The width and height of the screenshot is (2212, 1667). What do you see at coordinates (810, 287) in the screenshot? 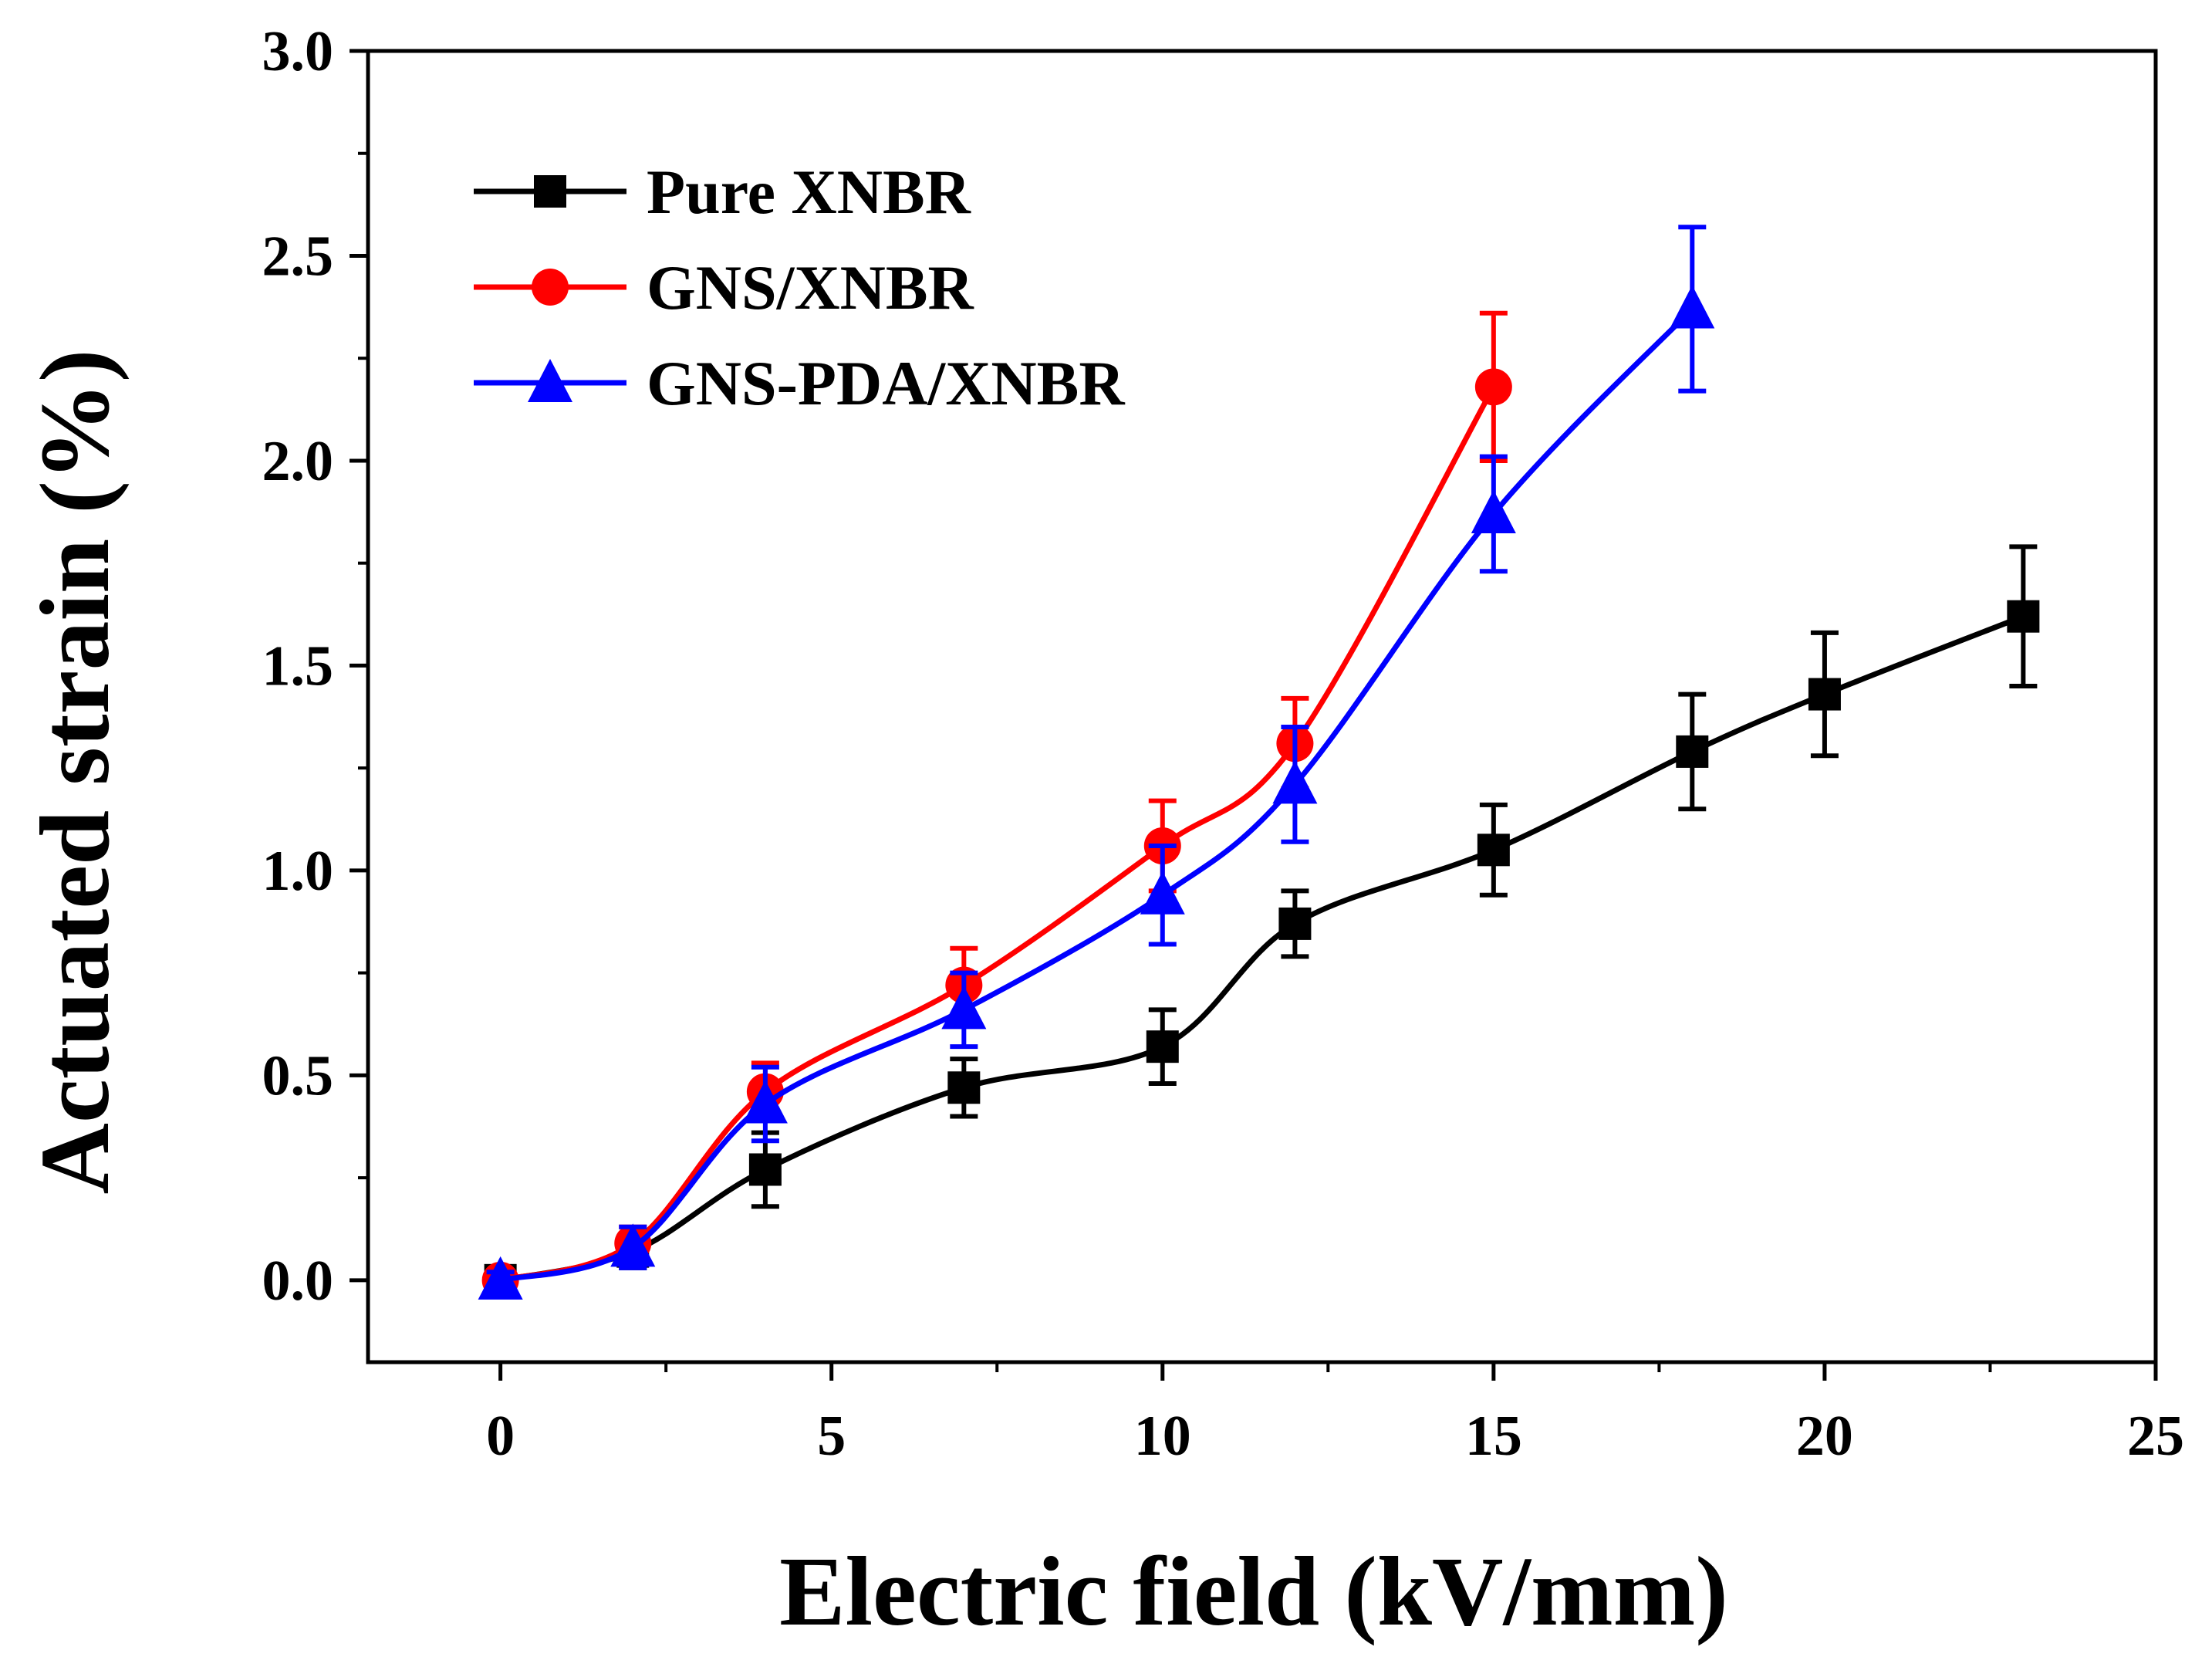
I see `legend-label: GNS/XNBR` at bounding box center [810, 287].